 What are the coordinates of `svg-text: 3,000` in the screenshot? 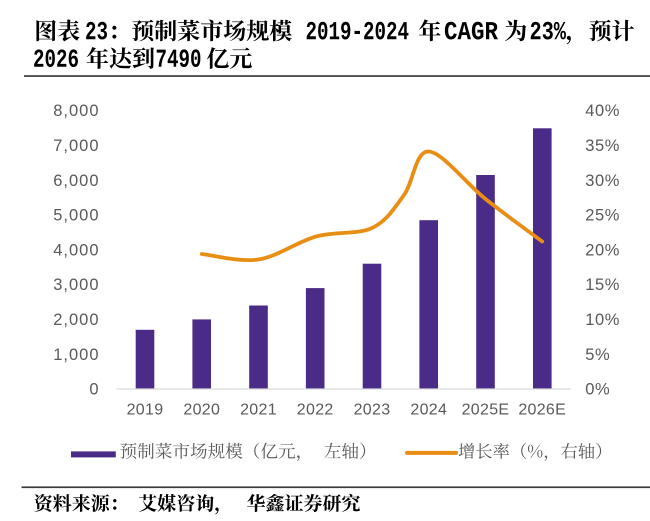 It's located at (76, 285).